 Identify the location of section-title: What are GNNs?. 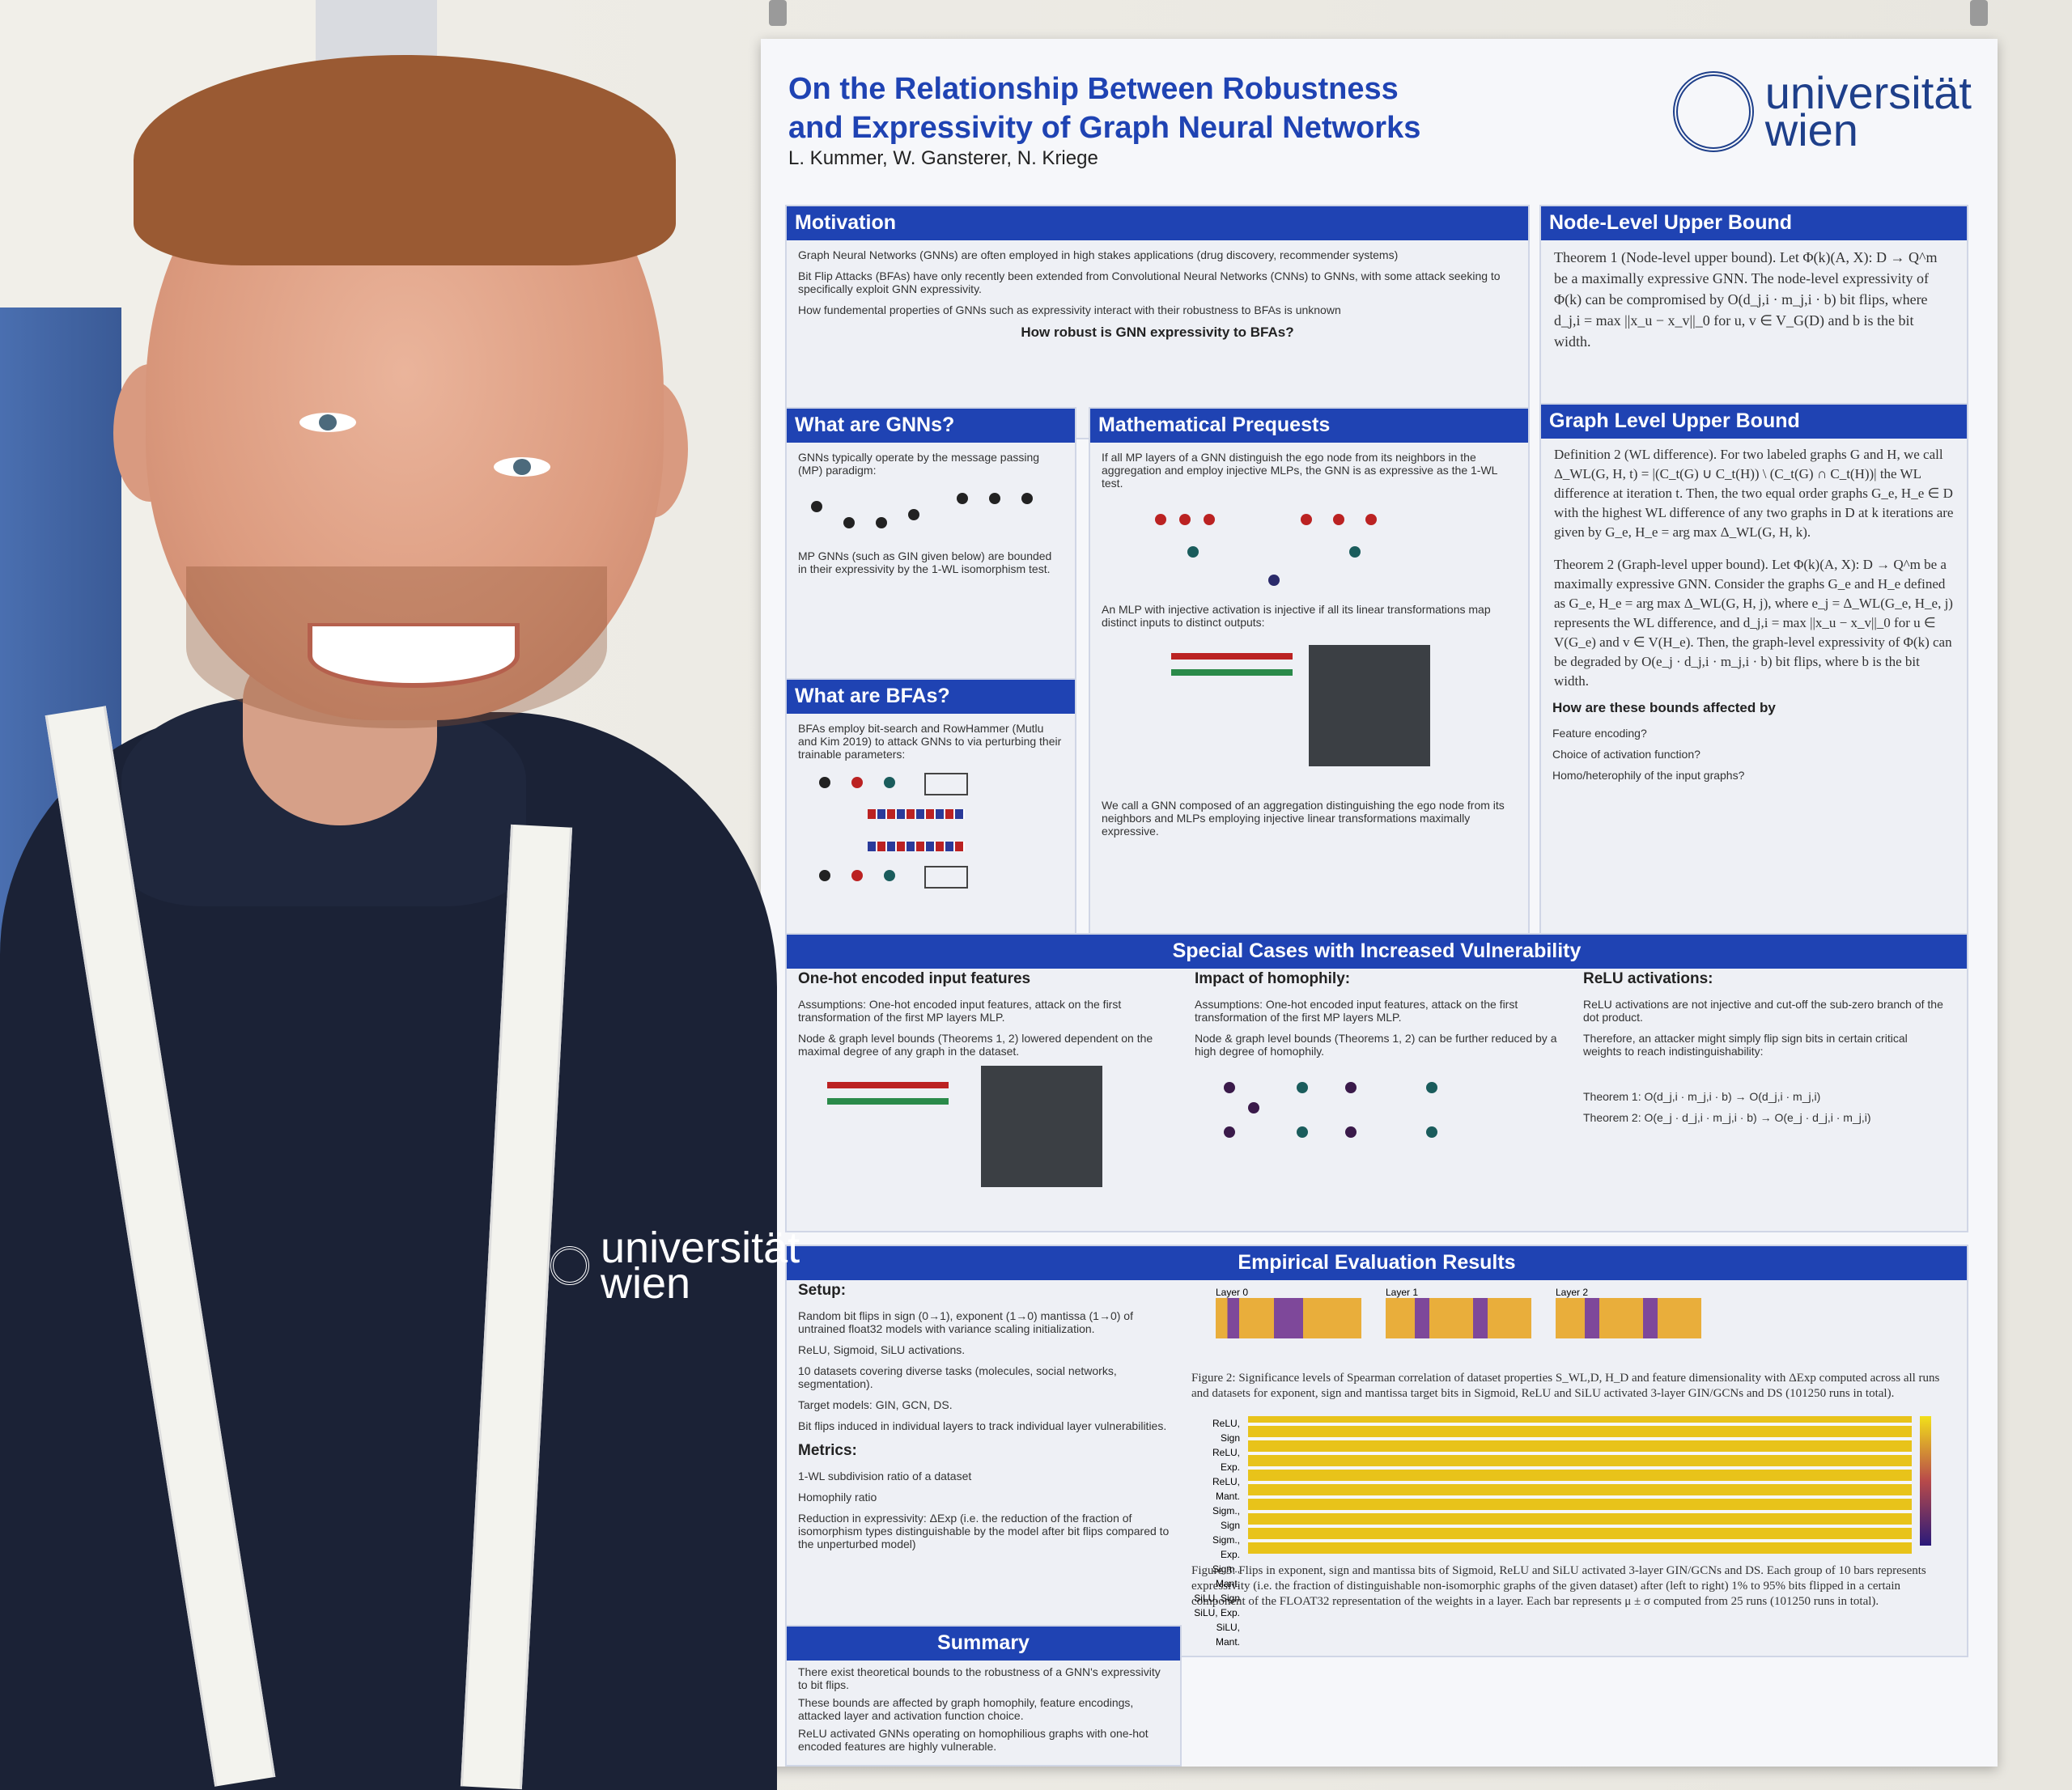
(931, 426).